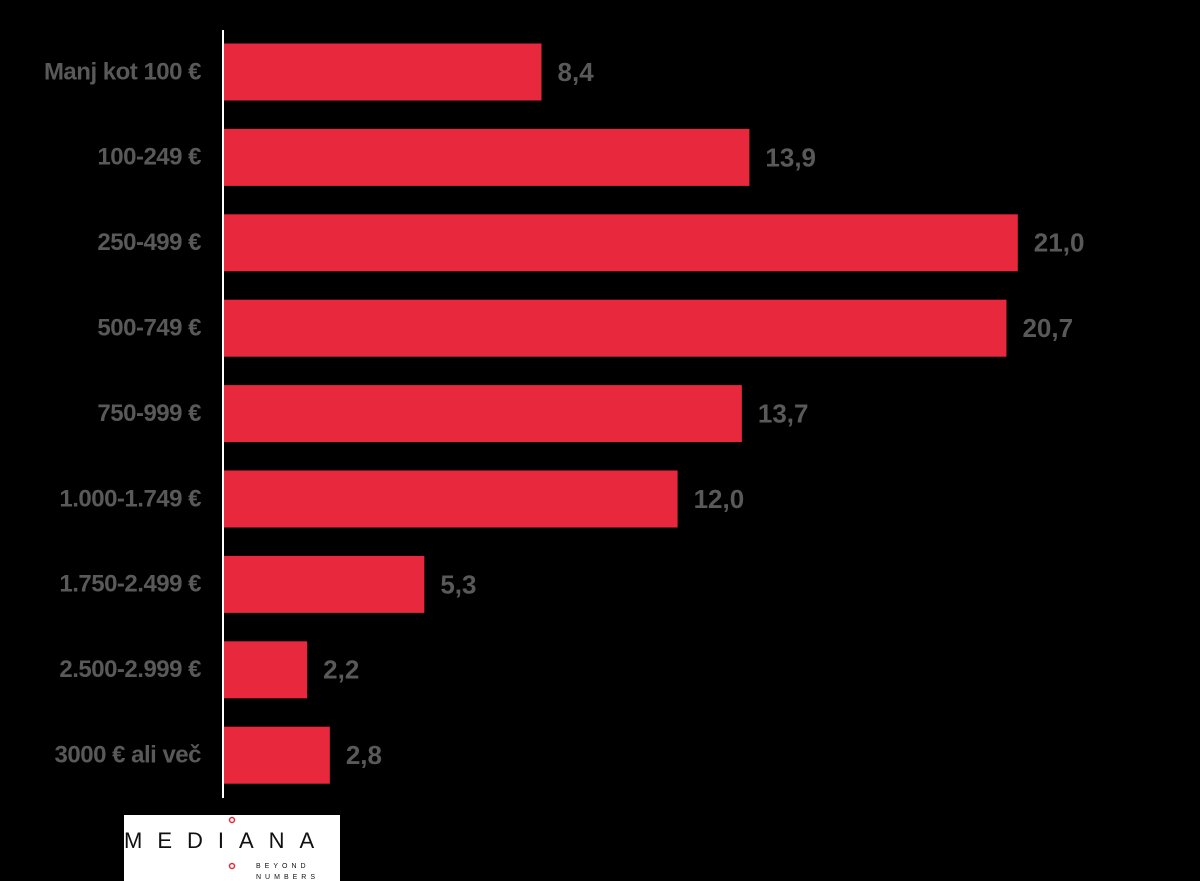  I want to click on category-label: 1.000-1.749 €, so click(130, 498).